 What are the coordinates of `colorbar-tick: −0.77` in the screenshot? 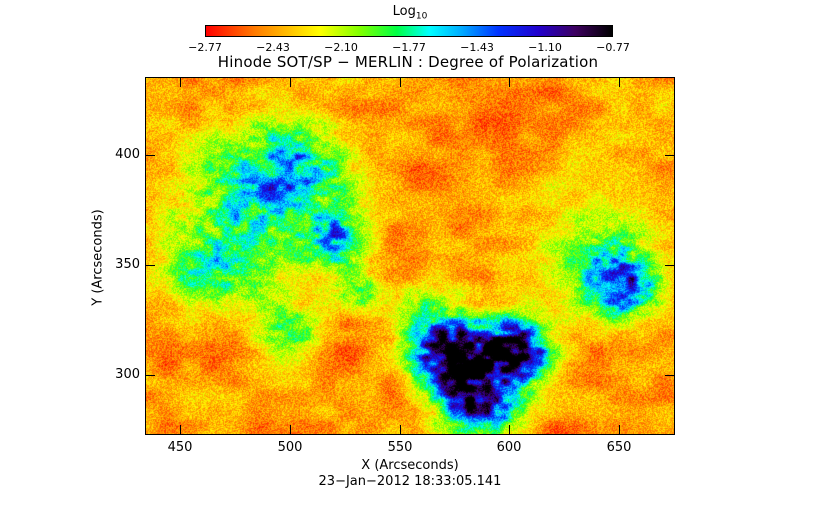 It's located at (613, 47).